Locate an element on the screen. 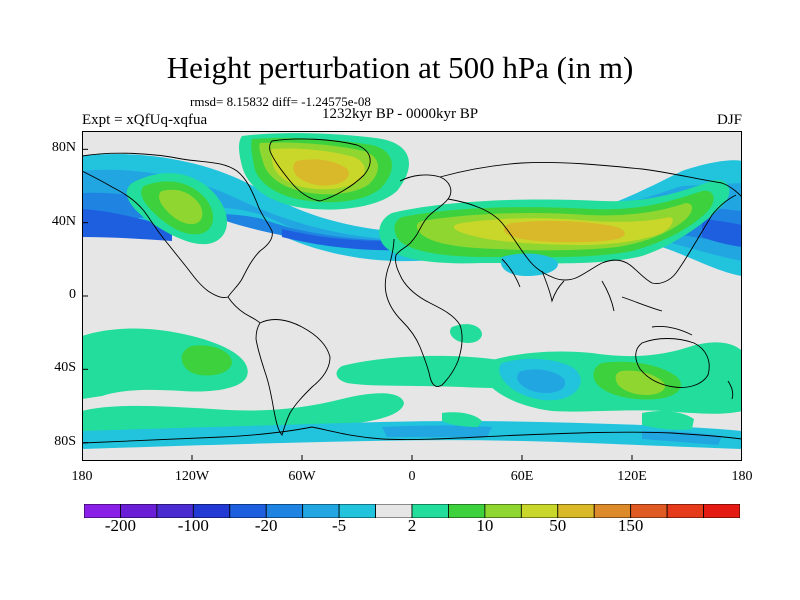  figure-title: Height perturbation at 500 hPa (in m) is located at coordinates (400, 67).